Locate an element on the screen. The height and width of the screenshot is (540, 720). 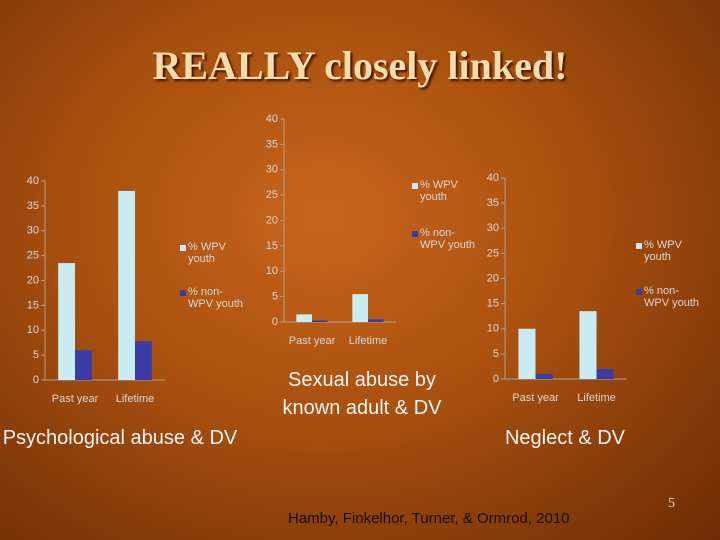
chart-caption: Sexual abuse by known adult & DV is located at coordinates (362, 394).